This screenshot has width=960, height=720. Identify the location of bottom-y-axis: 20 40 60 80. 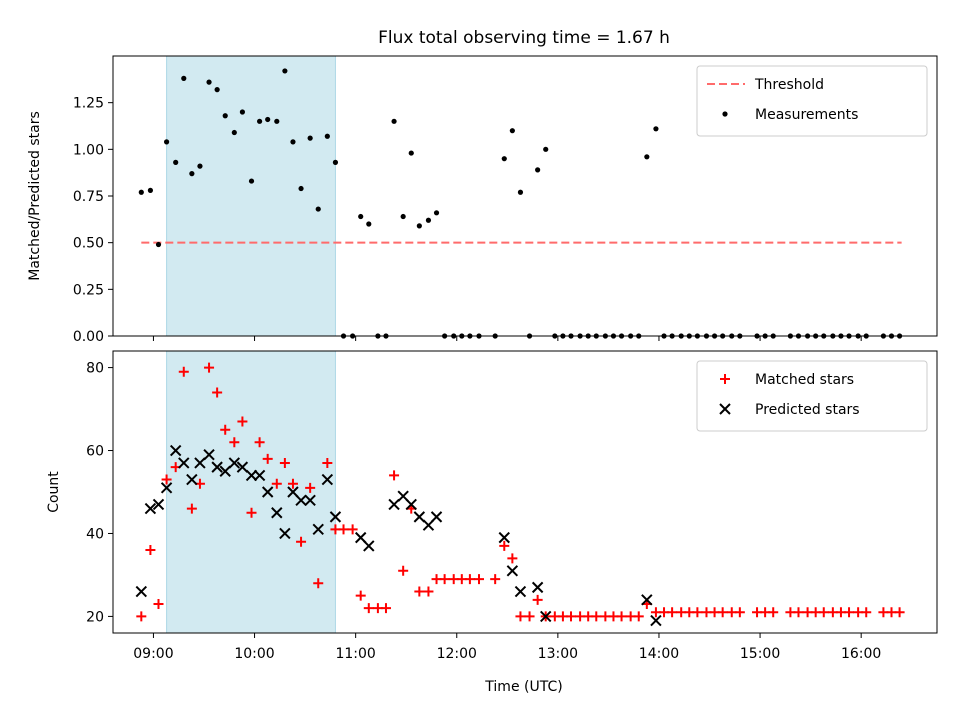
(99, 493).